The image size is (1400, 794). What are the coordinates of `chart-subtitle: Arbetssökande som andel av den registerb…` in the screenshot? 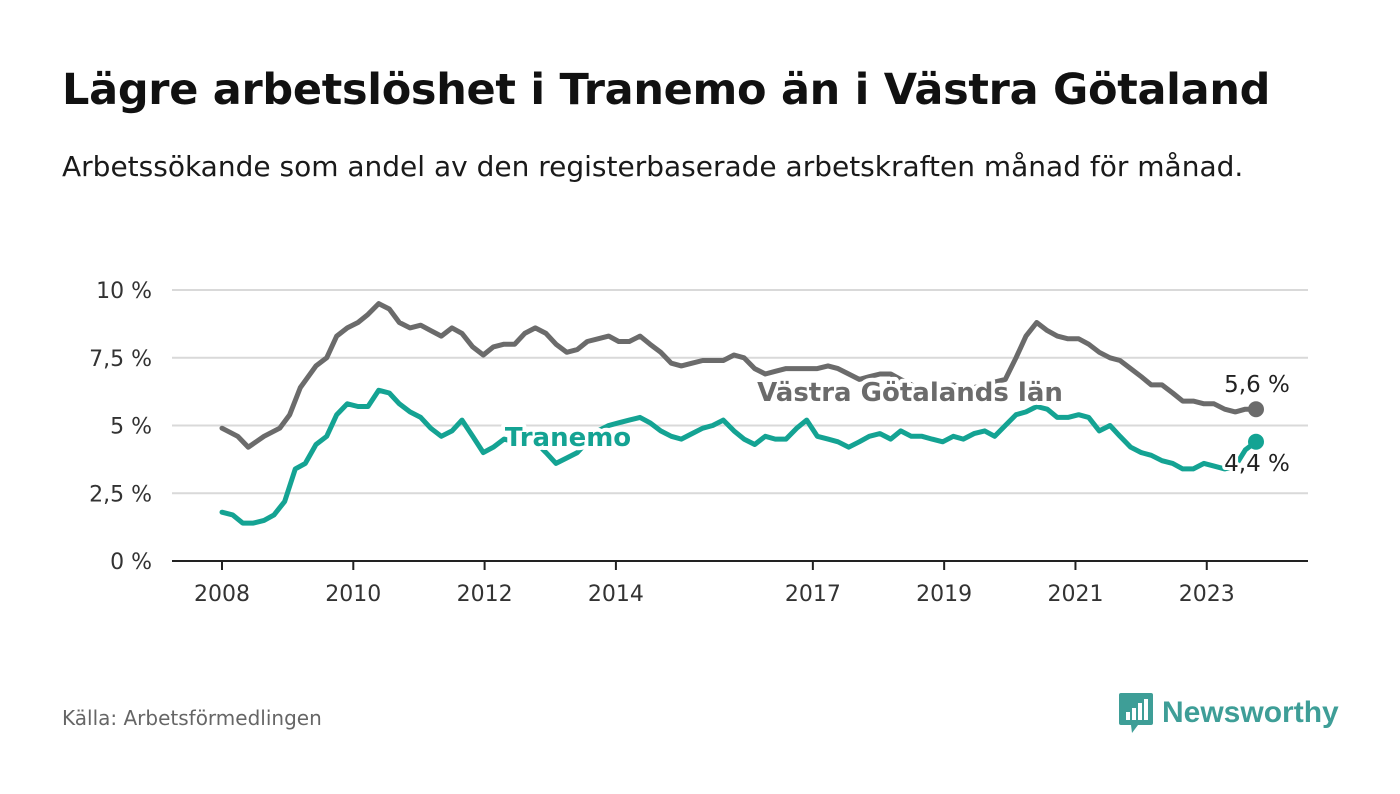 It's located at (653, 166).